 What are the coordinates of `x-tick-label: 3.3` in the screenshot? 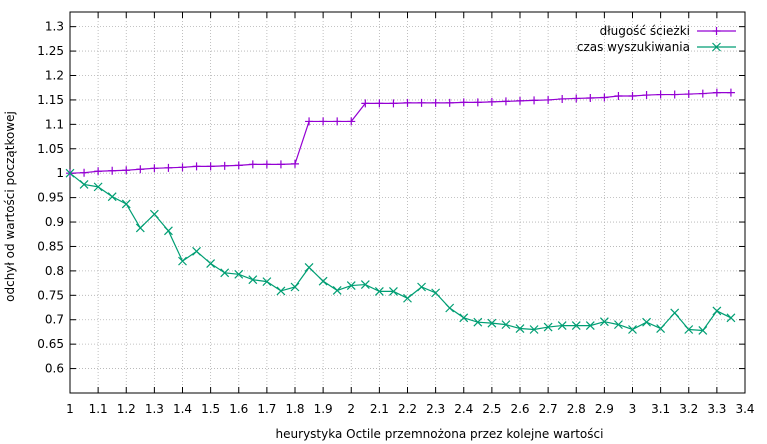 It's located at (716, 409).